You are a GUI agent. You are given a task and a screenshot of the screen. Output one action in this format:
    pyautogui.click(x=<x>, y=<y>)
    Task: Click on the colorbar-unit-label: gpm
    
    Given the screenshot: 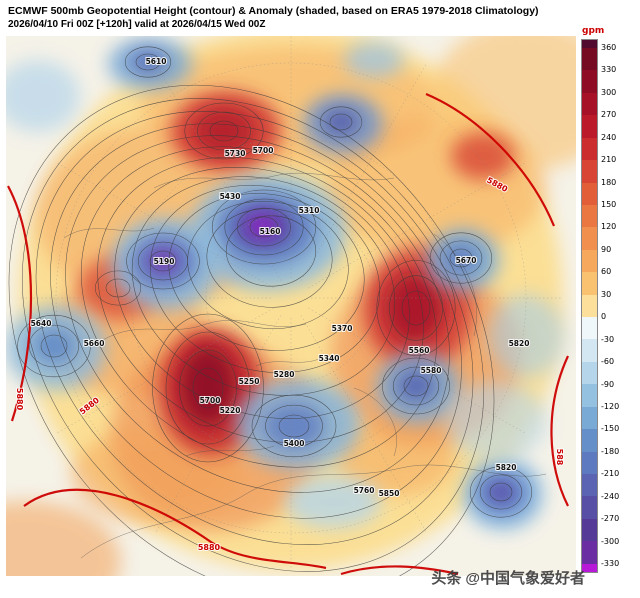 What is the action you would take?
    pyautogui.click(x=593, y=31)
    